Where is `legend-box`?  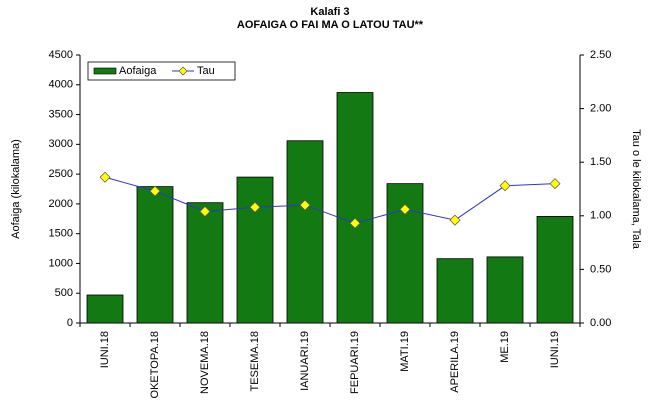 legend-box is located at coordinates (161, 71).